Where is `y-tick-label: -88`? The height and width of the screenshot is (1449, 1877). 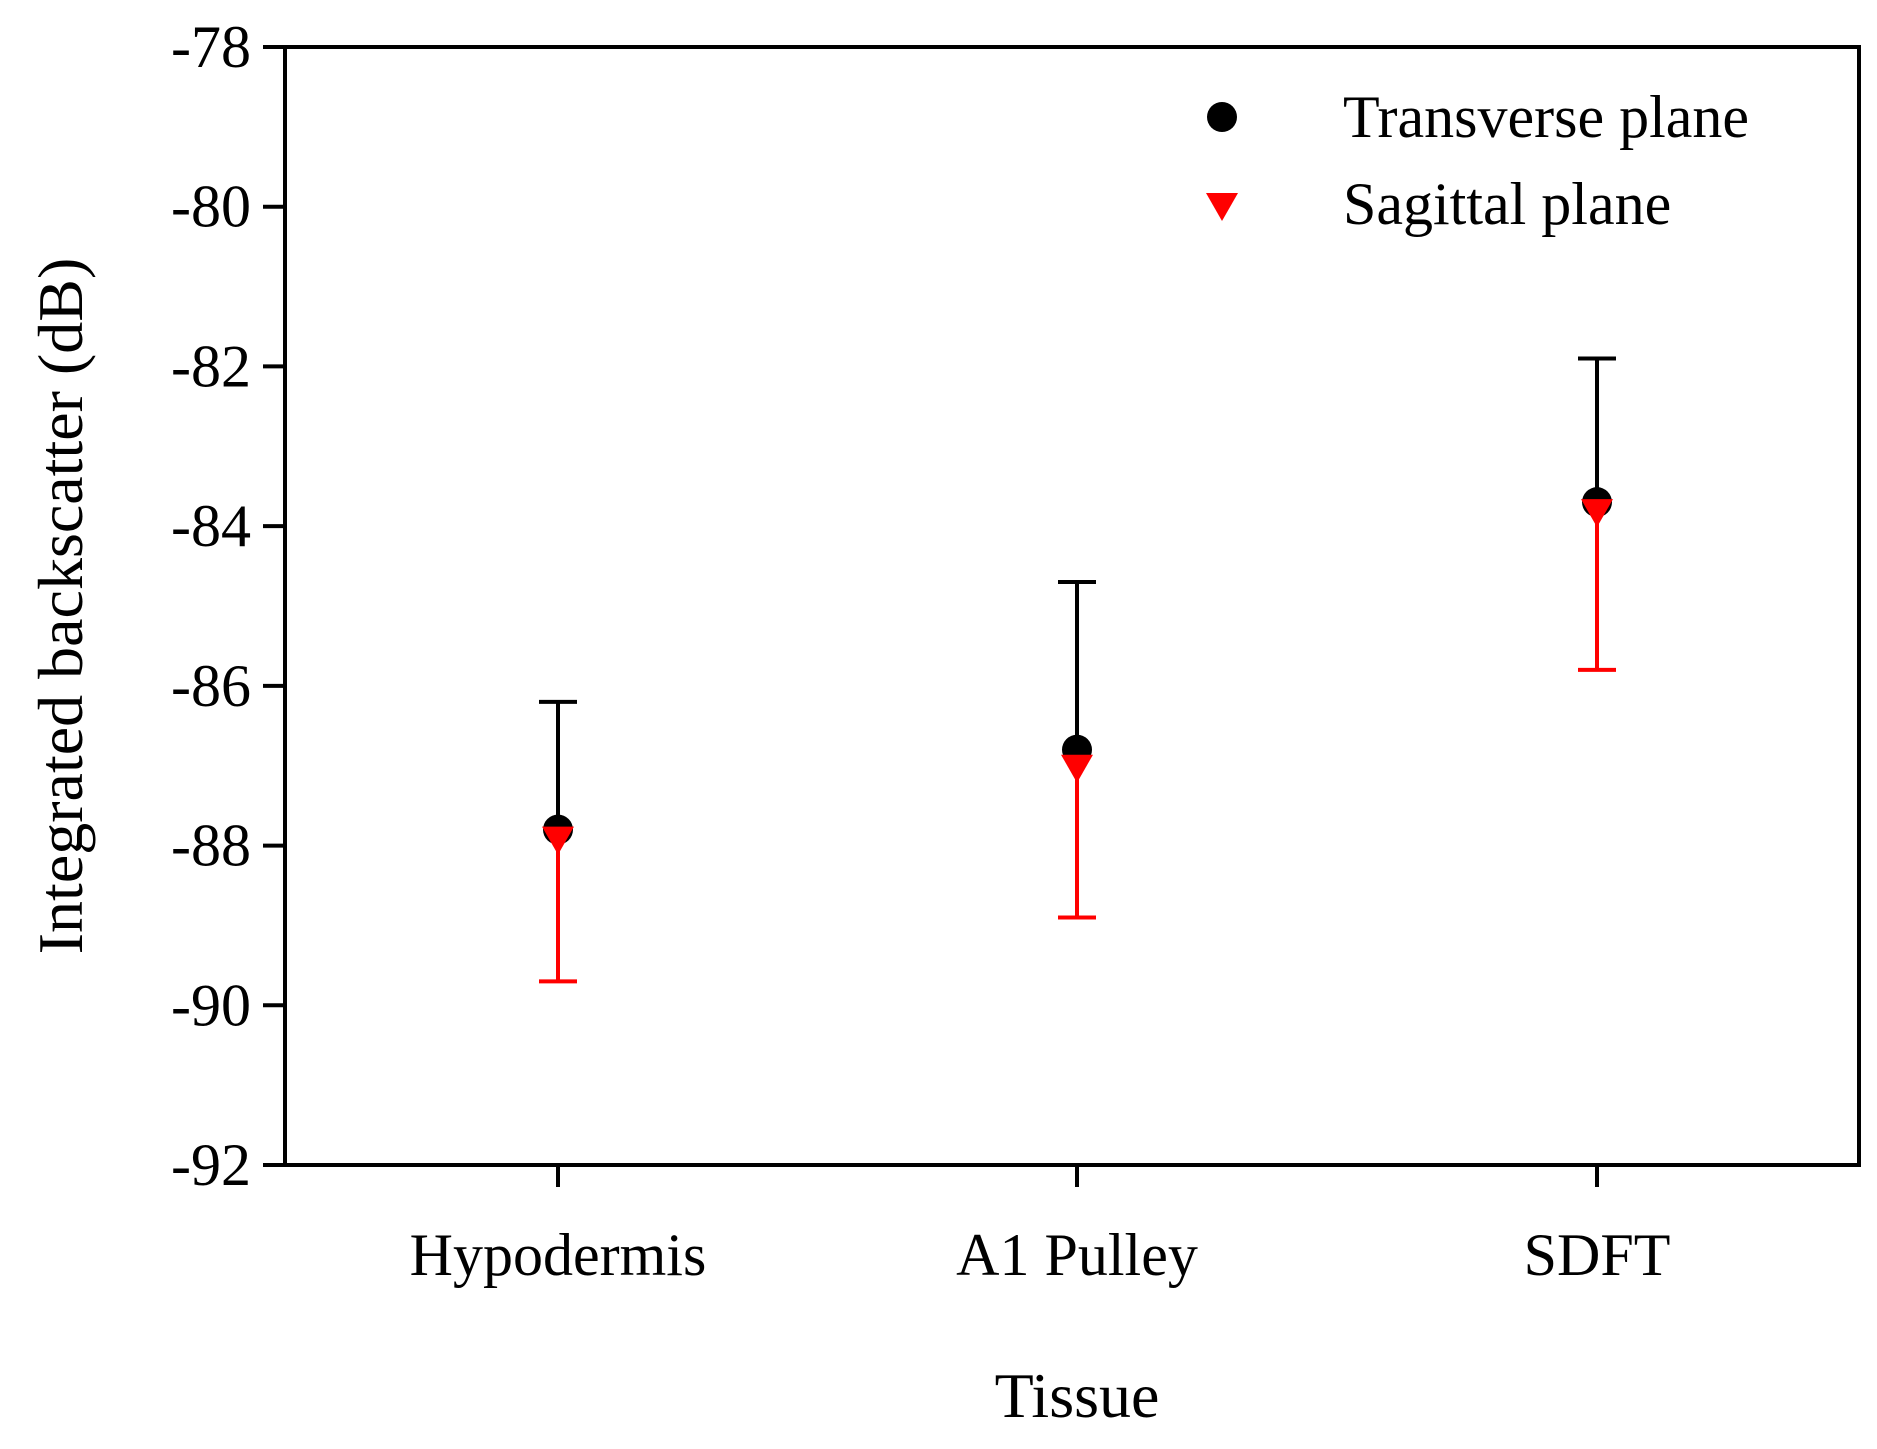
y-tick-label: -88 is located at coordinates (211, 846).